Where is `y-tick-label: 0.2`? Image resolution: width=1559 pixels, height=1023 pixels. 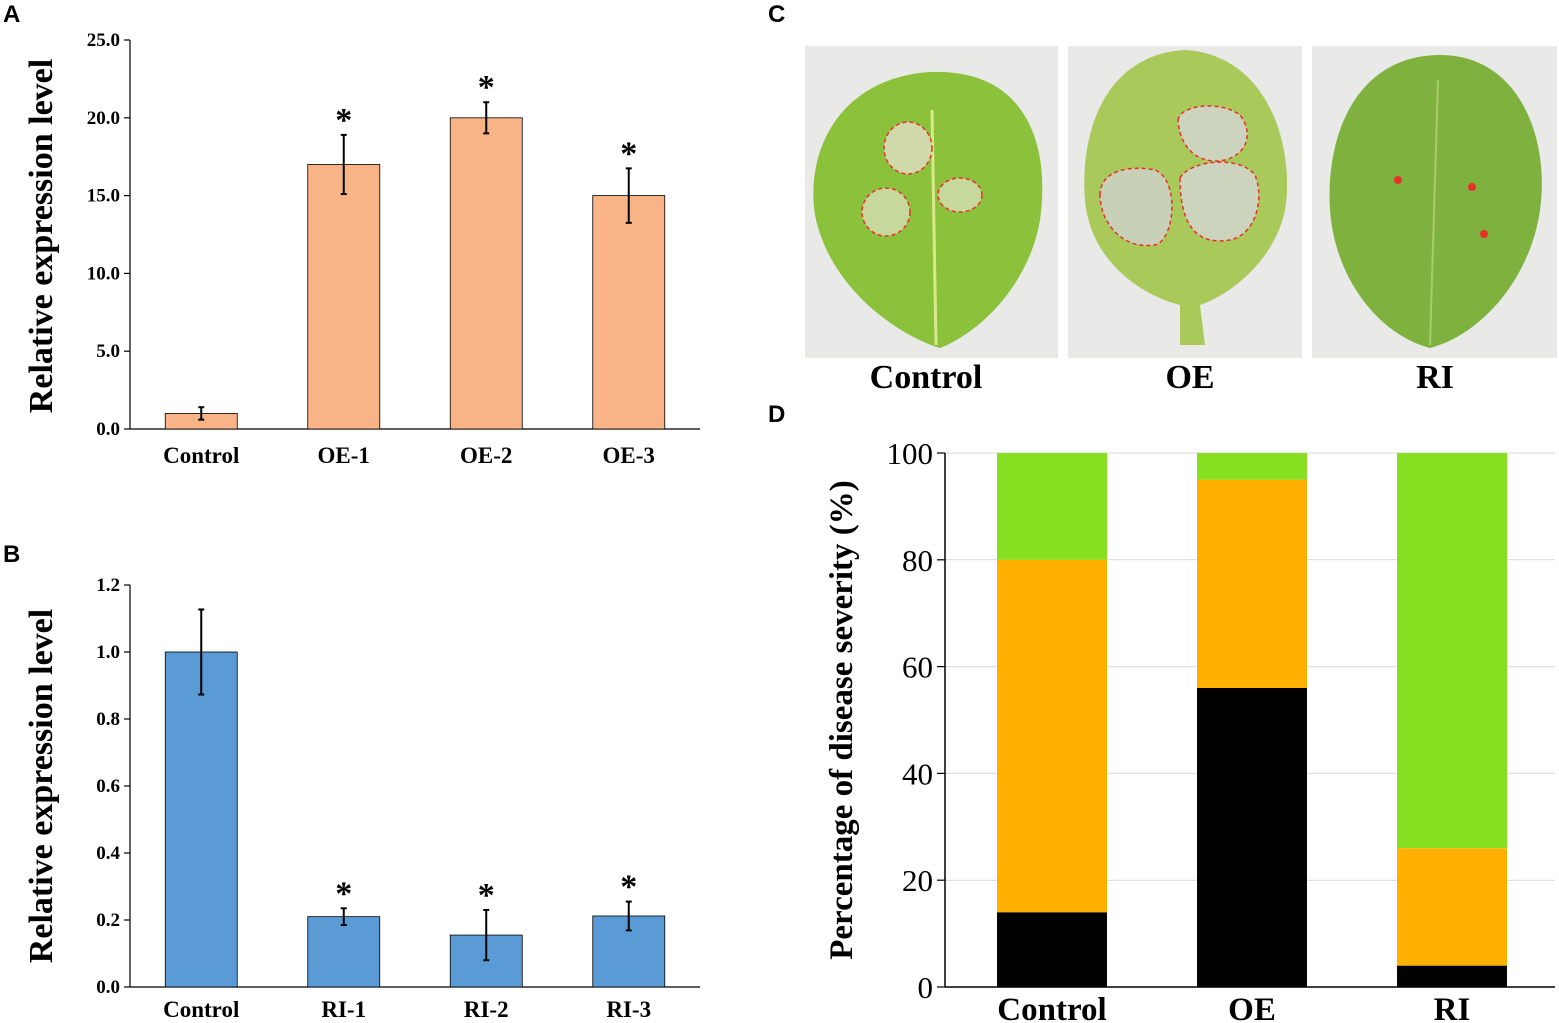
y-tick-label: 0.2 is located at coordinates (108, 920).